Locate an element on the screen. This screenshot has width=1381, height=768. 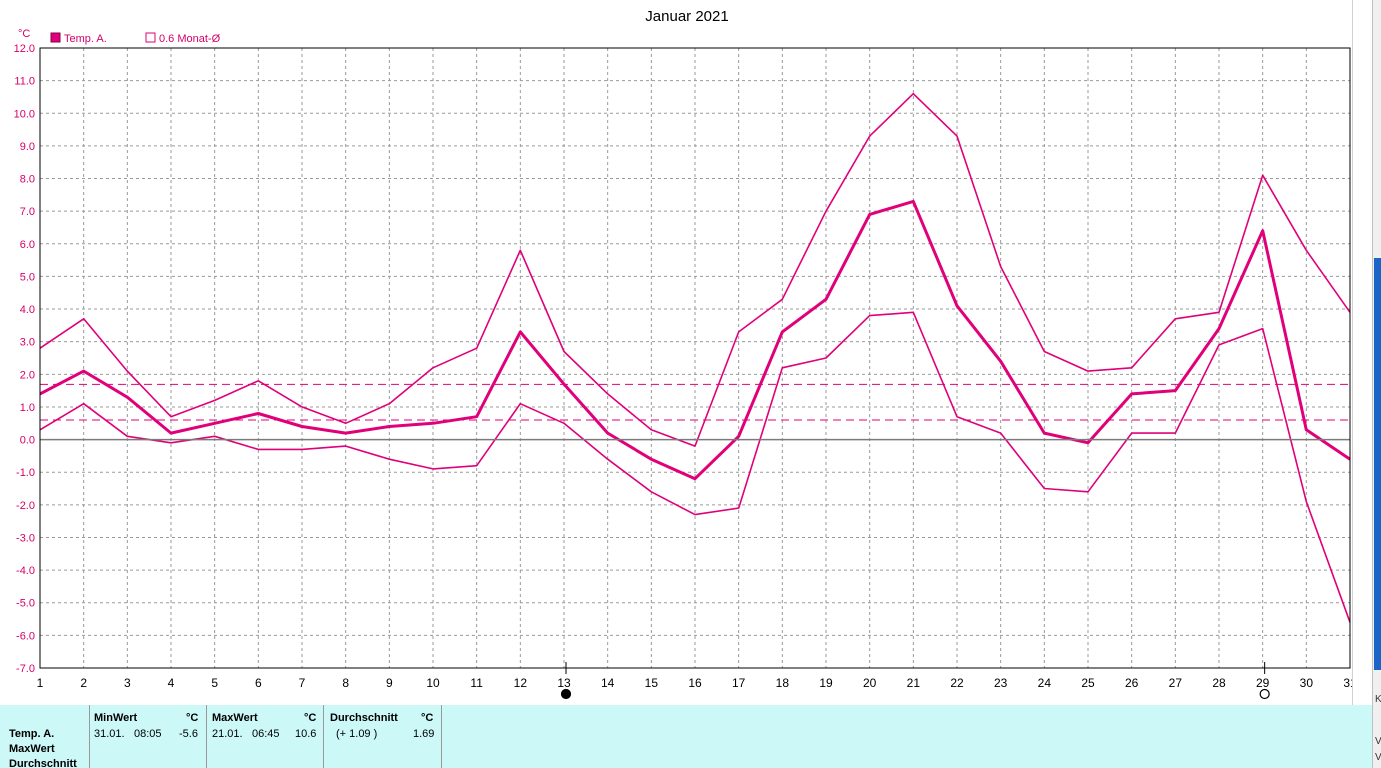
x-tick-label: 8 is located at coordinates (345, 683).